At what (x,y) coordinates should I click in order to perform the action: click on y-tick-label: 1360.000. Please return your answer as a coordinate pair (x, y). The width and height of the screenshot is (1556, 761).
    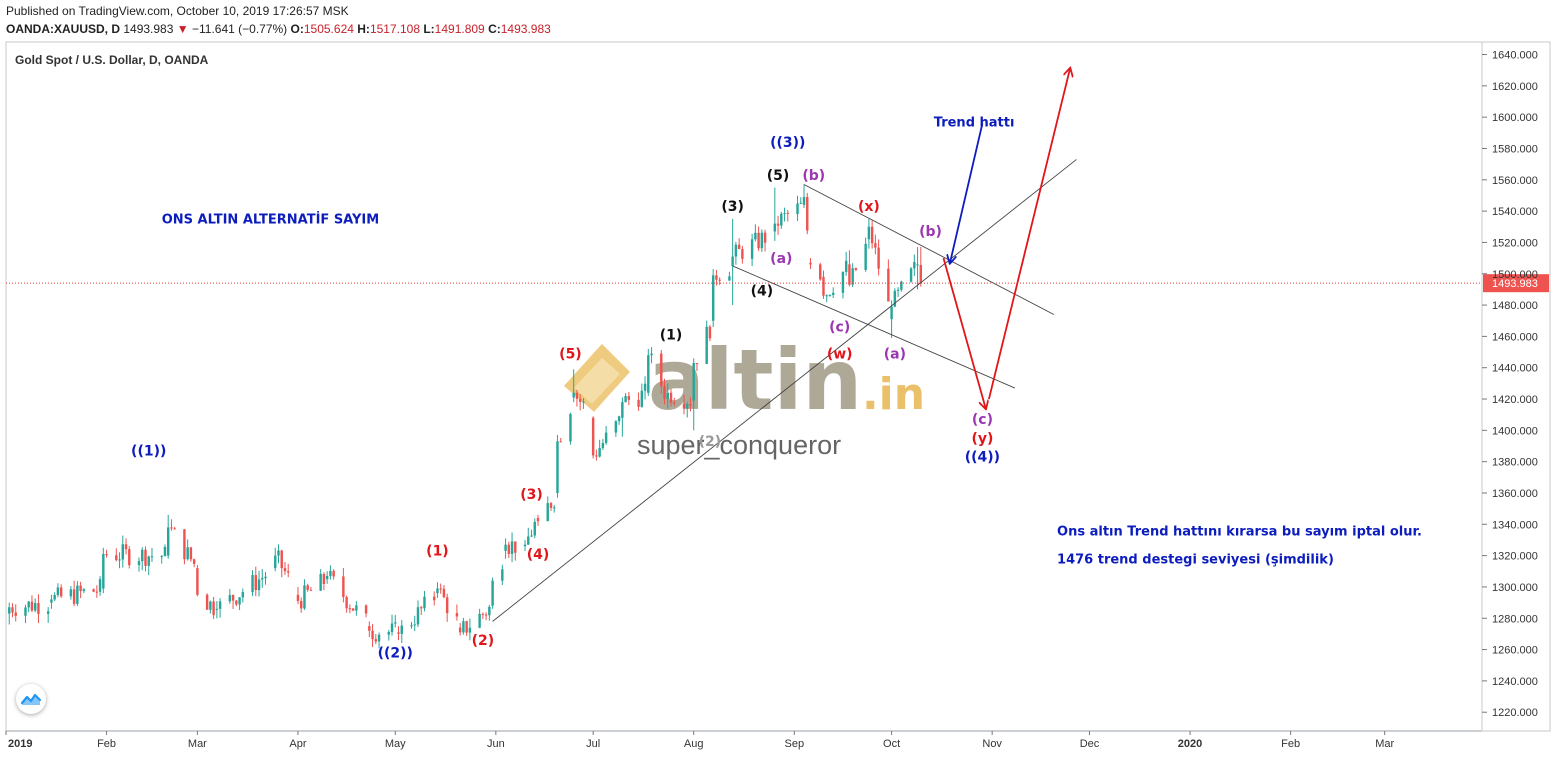
    Looking at the image, I should click on (1515, 494).